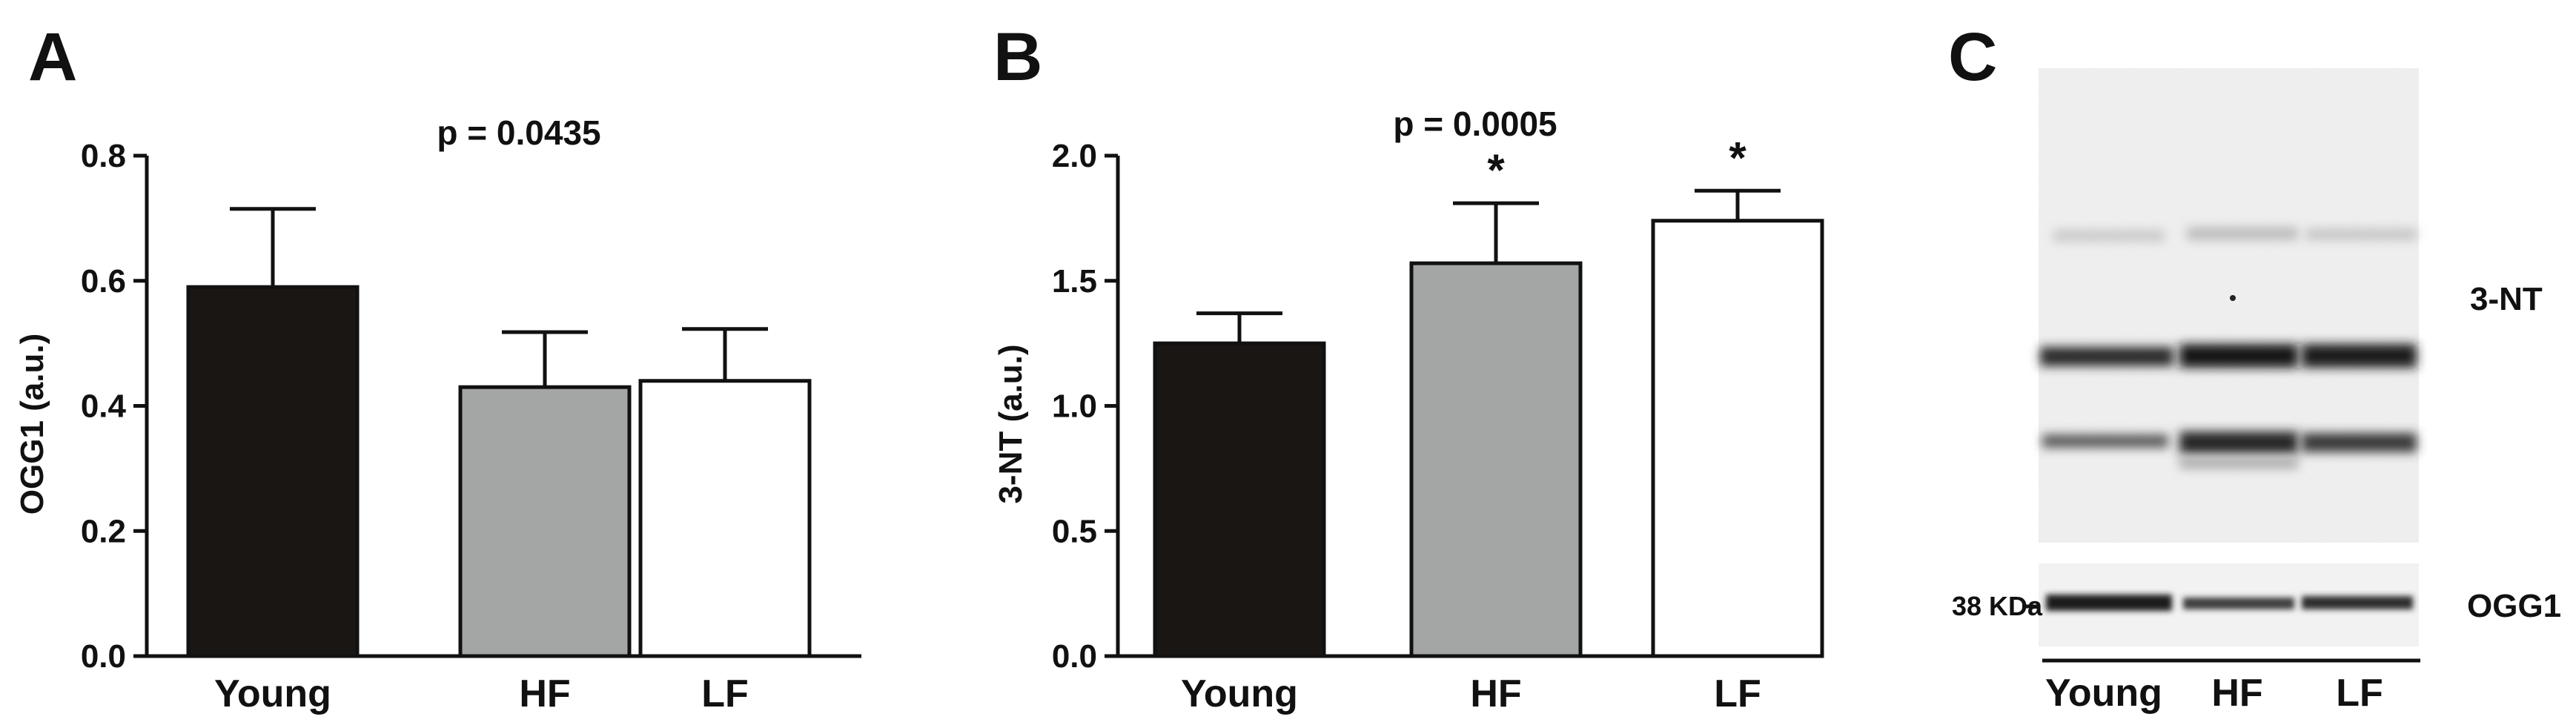 The width and height of the screenshot is (2576, 728). Describe the element at coordinates (725, 694) in the screenshot. I see `panel-a-category-label-lf: LF` at that location.